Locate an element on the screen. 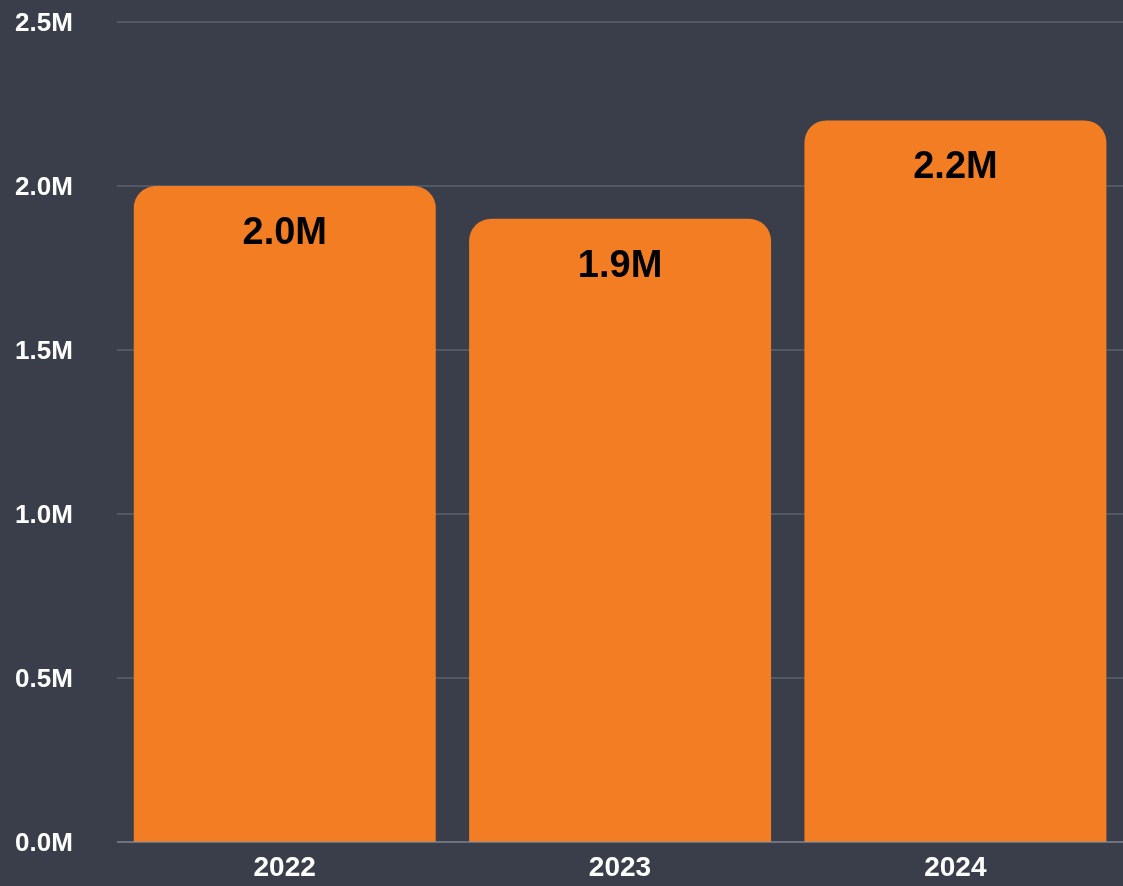  data-label: 2.0M is located at coordinates (285, 231).